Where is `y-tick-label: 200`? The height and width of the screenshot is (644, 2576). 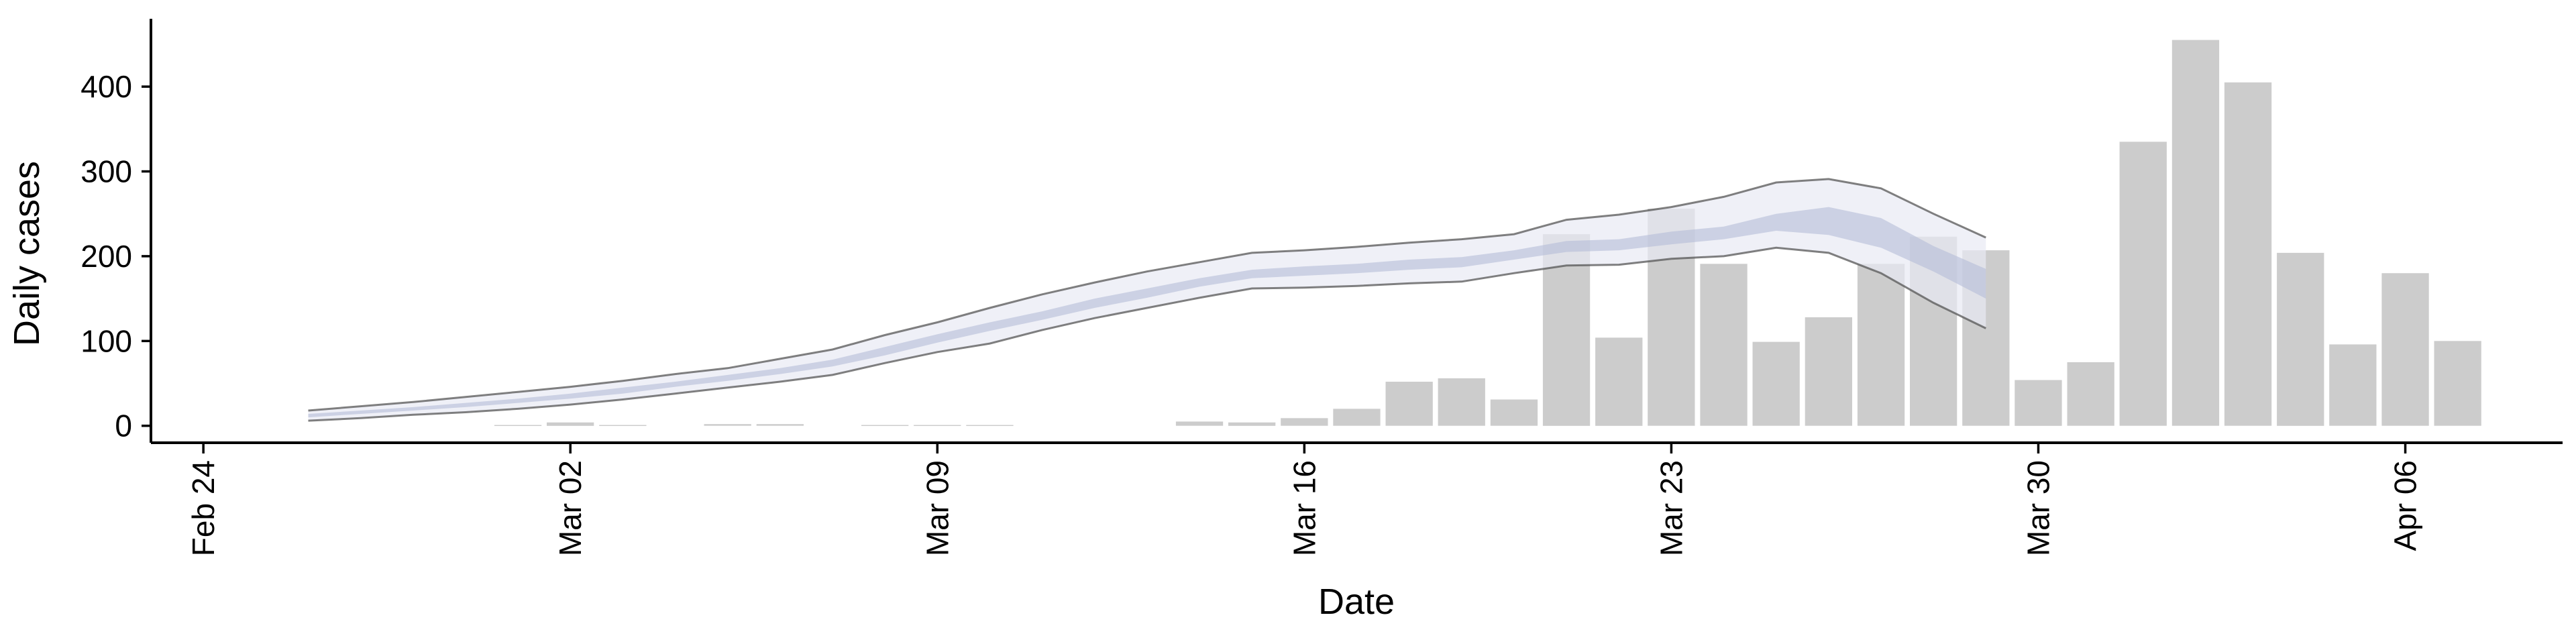
y-tick-label: 200 is located at coordinates (106, 256).